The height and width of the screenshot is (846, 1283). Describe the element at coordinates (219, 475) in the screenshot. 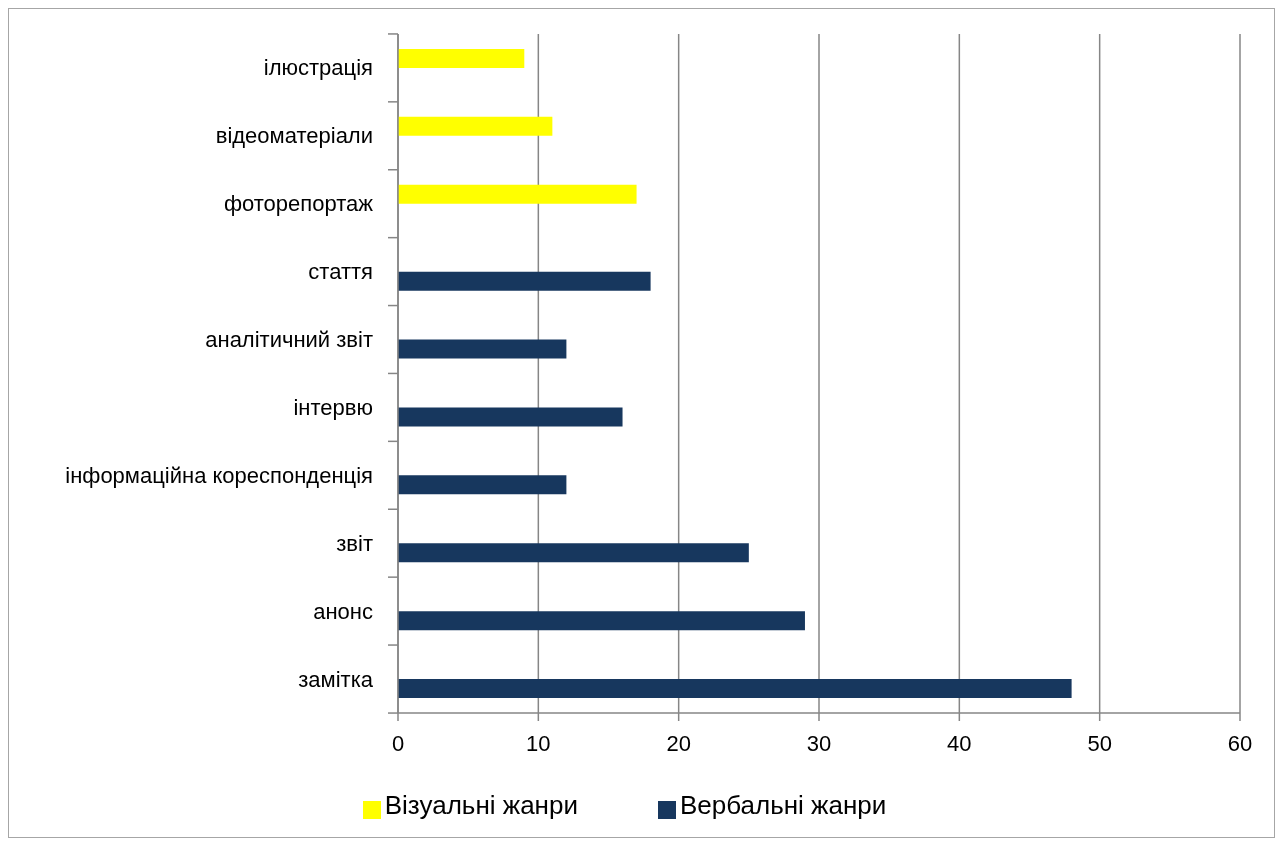

I see `y-tick-label: інформаційна кореспонденція` at that location.